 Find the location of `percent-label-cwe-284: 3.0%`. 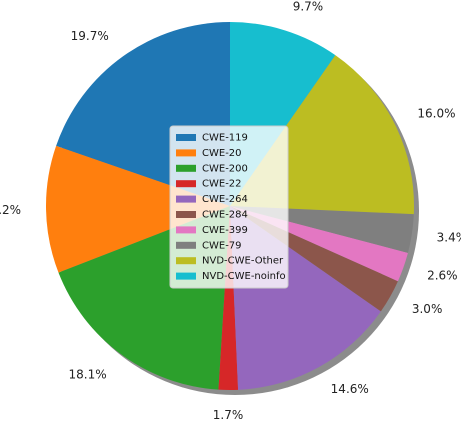

percent-label-cwe-284: 3.0% is located at coordinates (427, 309).